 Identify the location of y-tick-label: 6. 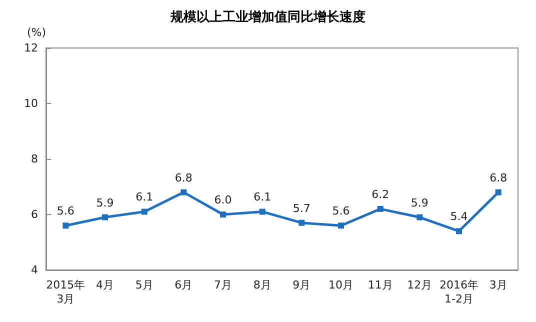
(34, 214).